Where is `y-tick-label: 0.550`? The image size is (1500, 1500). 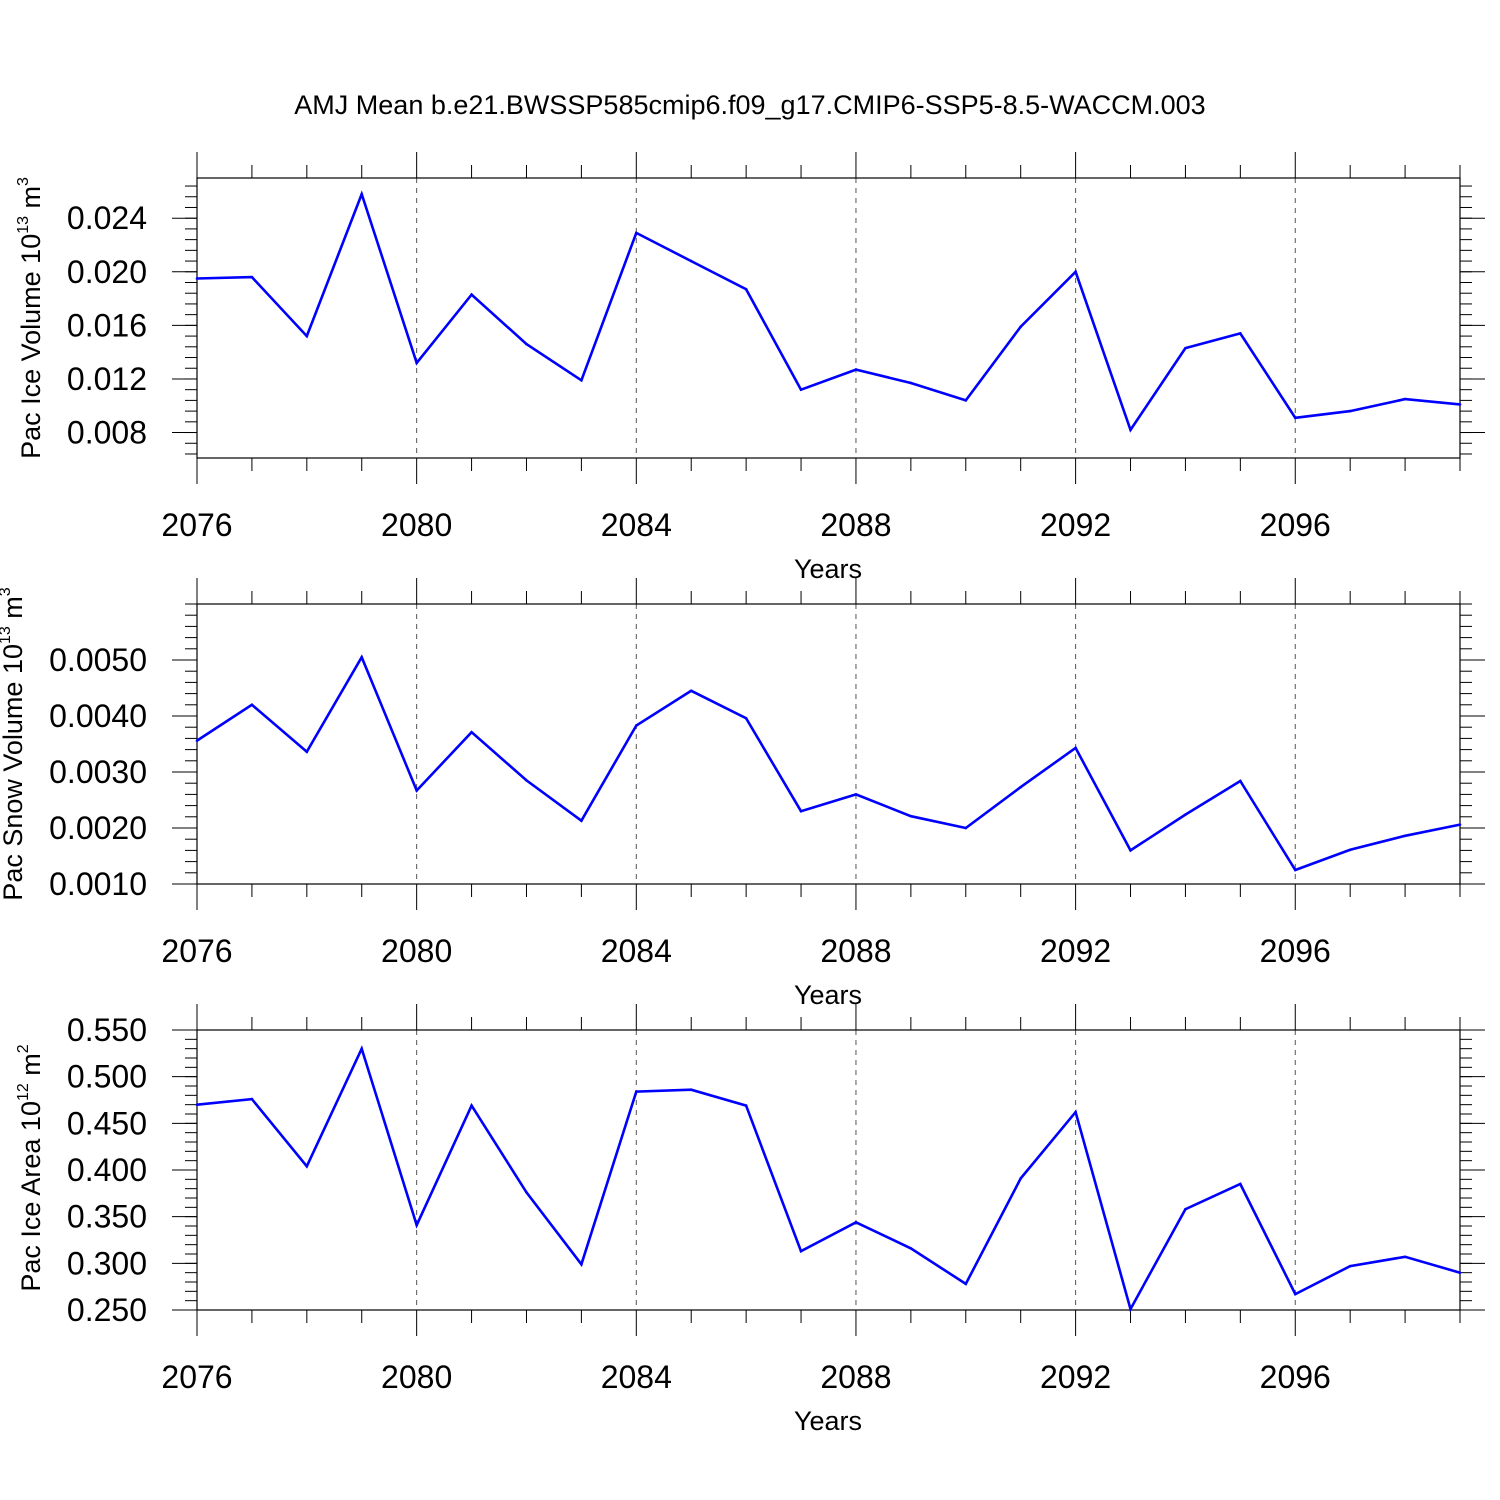 y-tick-label: 0.550 is located at coordinates (107, 1030).